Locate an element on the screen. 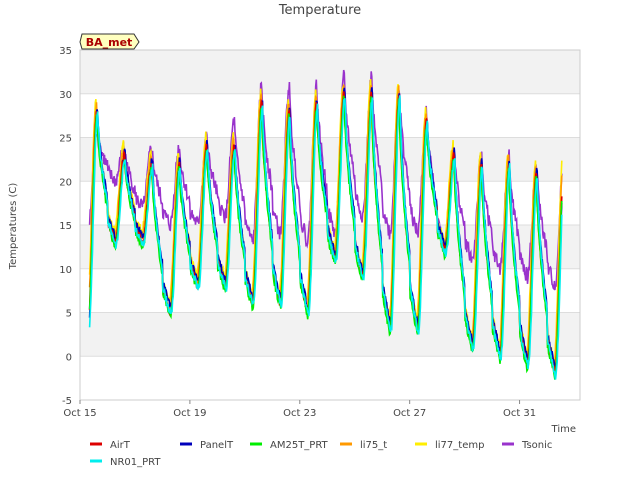  chart-title: Temperature is located at coordinates (319, 10).